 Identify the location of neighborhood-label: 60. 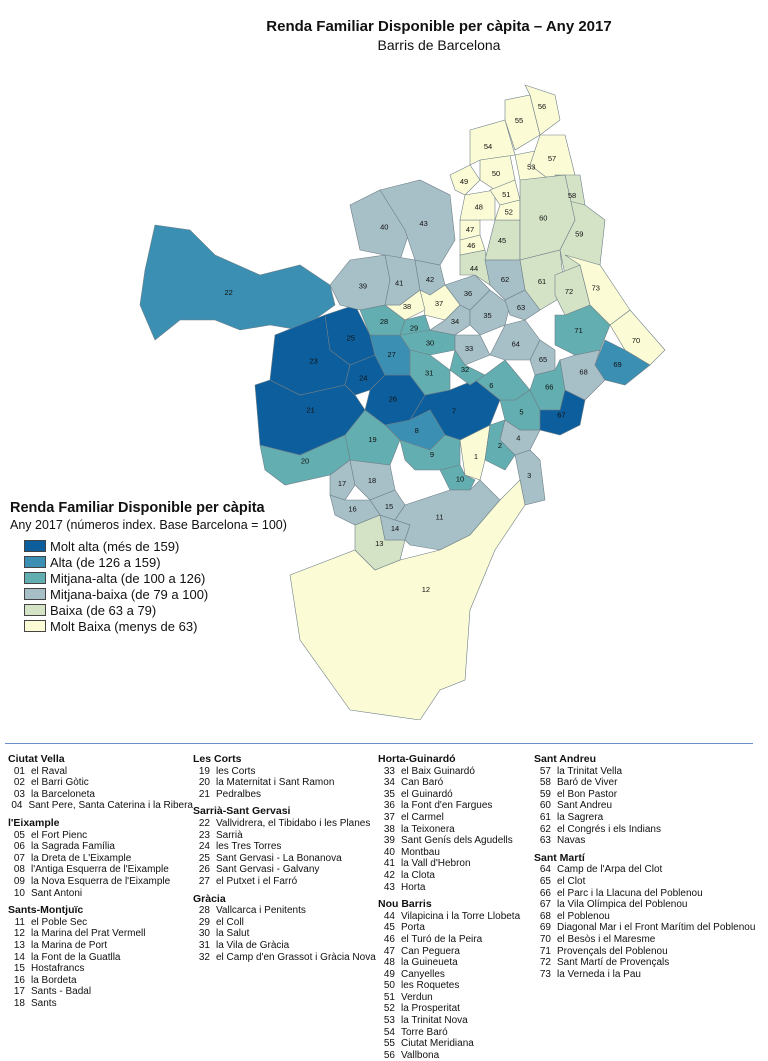
(543, 218).